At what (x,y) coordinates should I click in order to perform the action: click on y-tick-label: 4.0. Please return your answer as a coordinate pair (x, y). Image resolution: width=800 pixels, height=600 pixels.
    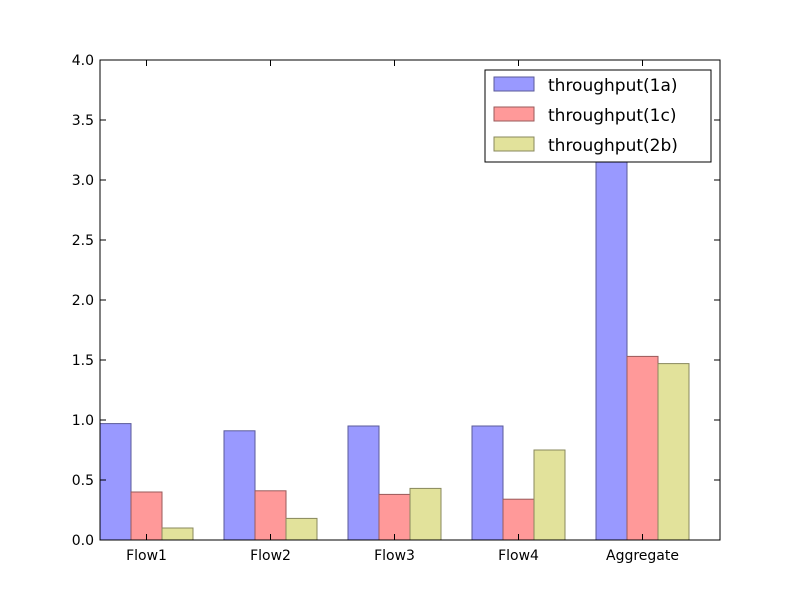
    Looking at the image, I should click on (83, 61).